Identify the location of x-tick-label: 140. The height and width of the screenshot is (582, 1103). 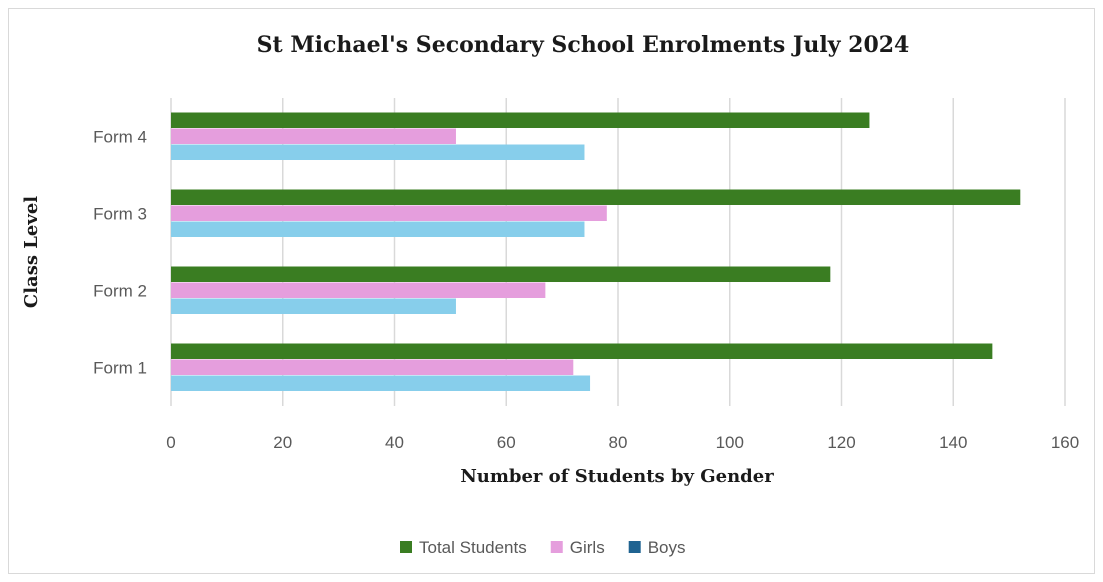
(953, 442).